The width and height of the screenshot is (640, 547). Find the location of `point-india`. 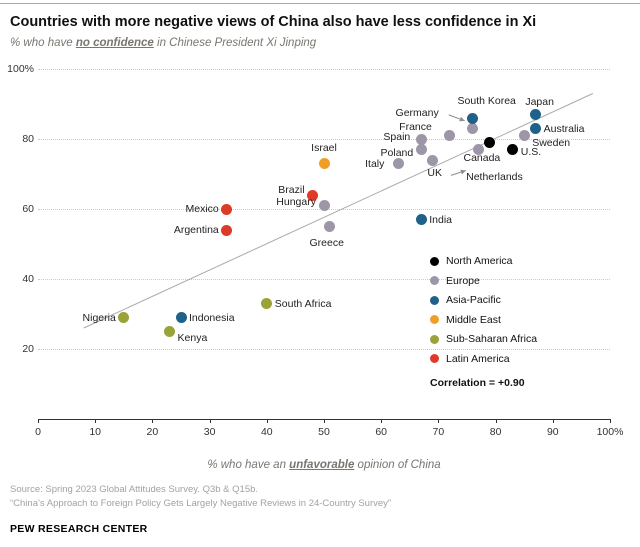

point-india is located at coordinates (421, 219).